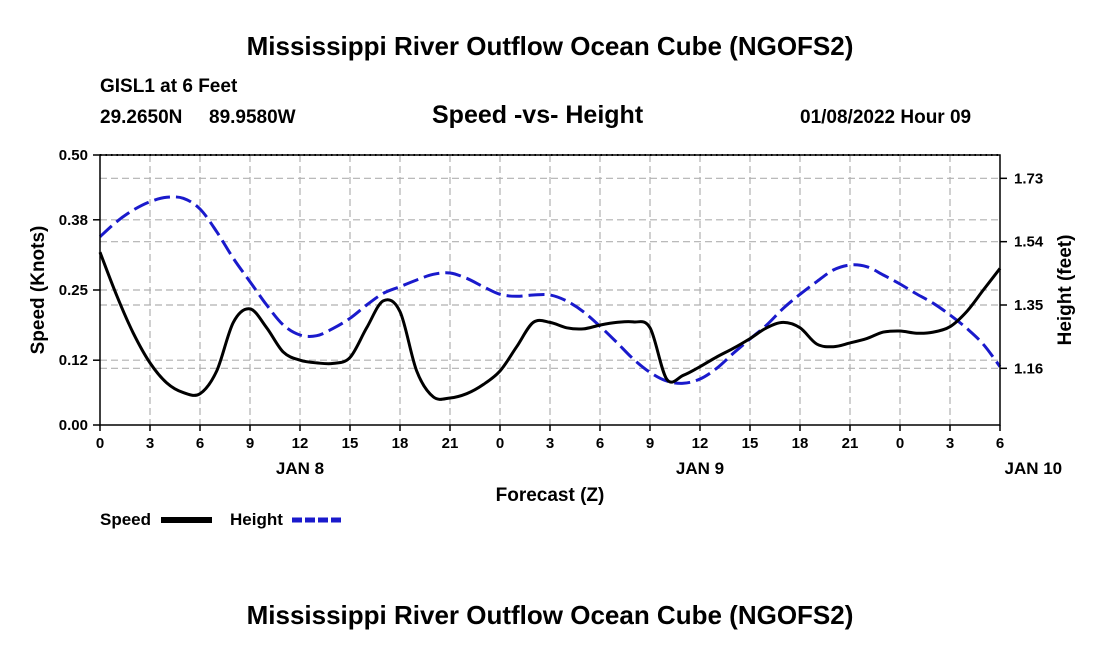 The width and height of the screenshot is (1100, 650). I want to click on day-label: JAN 10, so click(1034, 468).